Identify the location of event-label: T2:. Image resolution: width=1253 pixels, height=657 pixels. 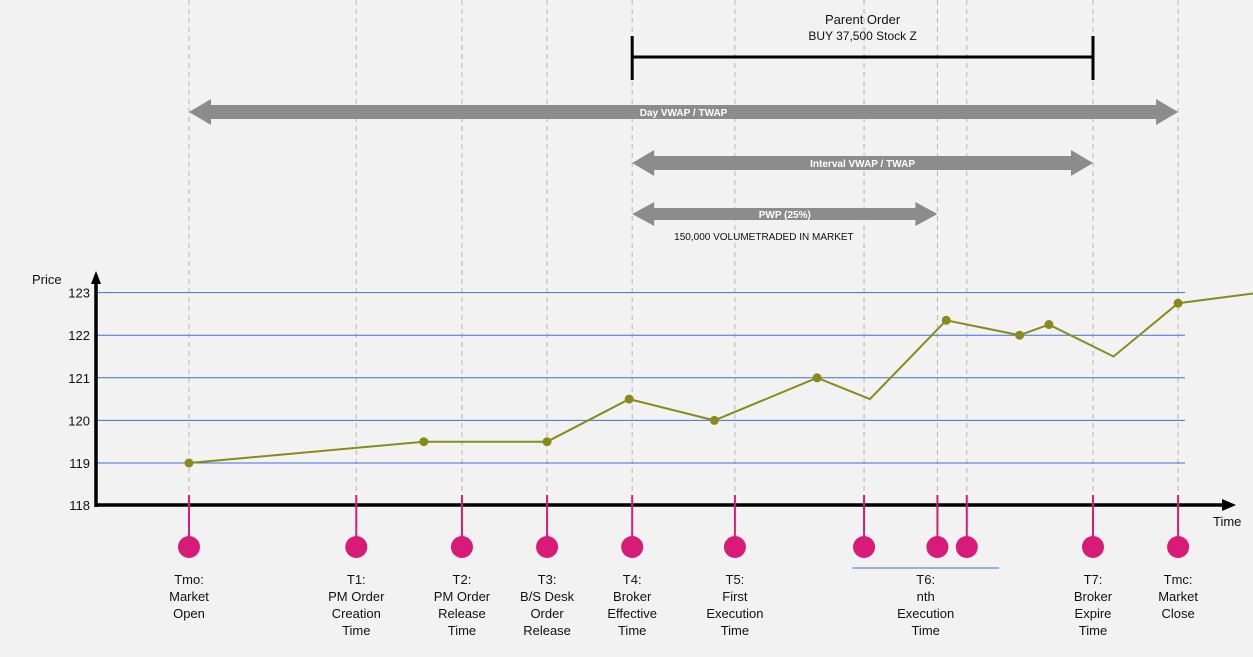
(462, 579).